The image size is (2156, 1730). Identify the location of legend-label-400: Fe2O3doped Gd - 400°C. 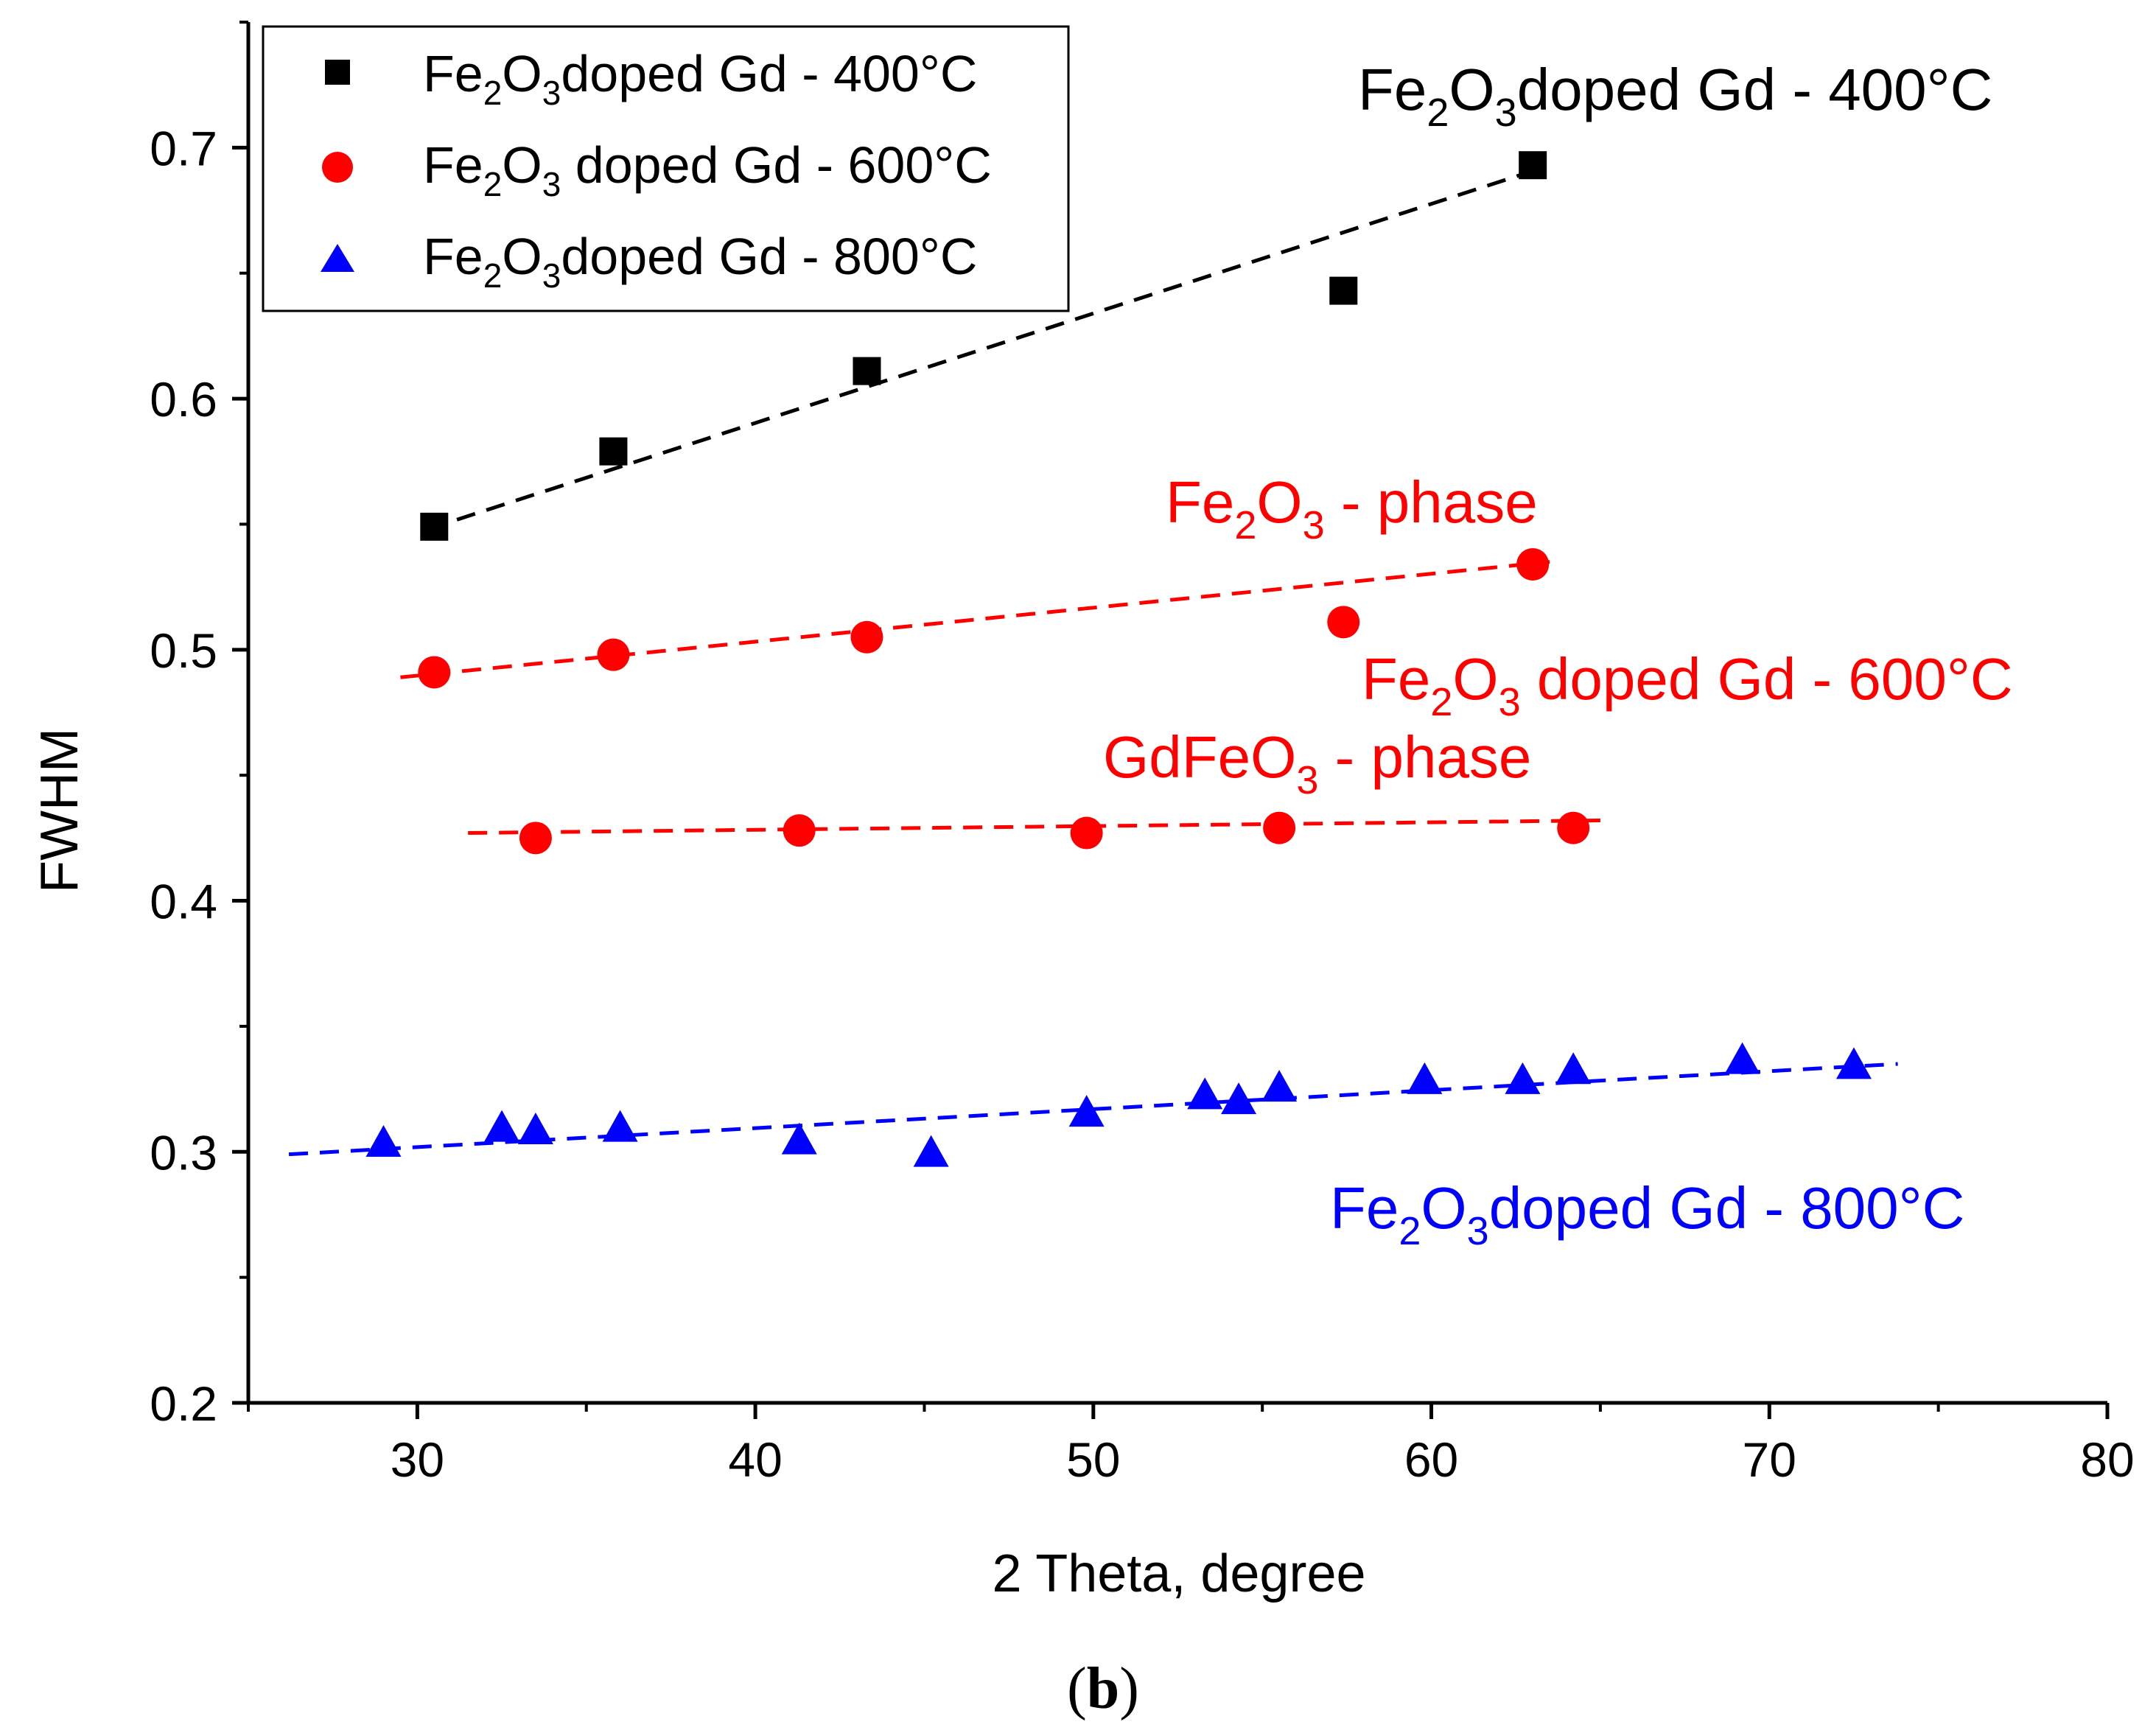
(700, 78).